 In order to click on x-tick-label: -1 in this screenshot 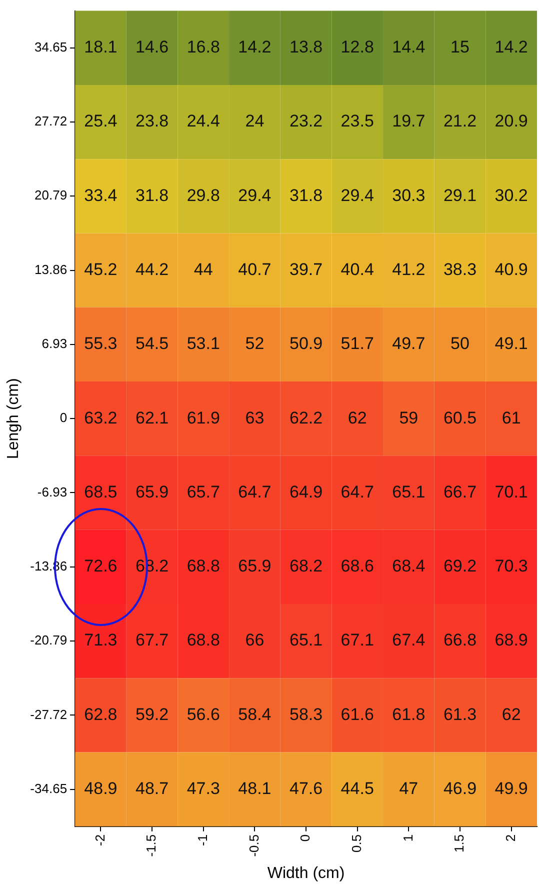, I will do `click(202, 840)`.